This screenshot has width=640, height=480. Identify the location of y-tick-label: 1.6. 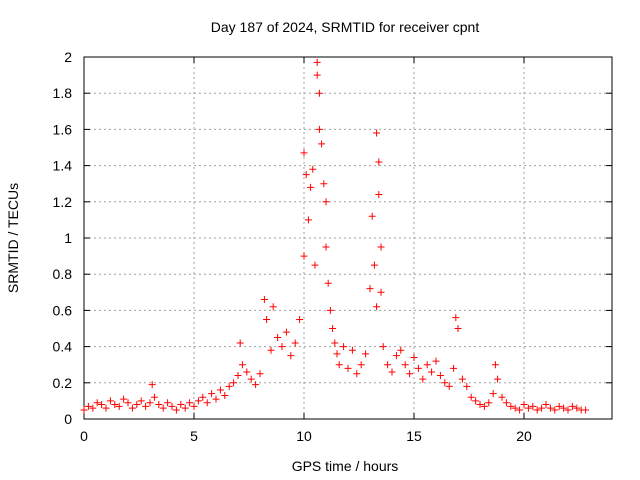
(63, 129).